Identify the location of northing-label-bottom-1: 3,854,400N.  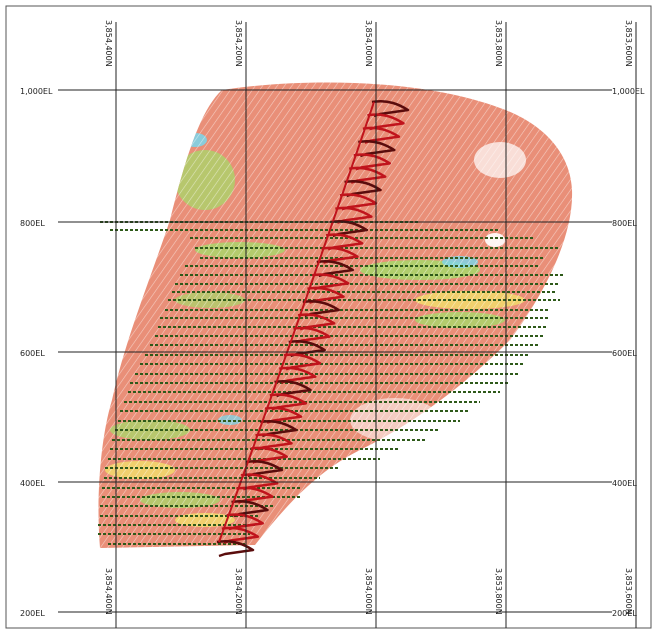
(108, 591).